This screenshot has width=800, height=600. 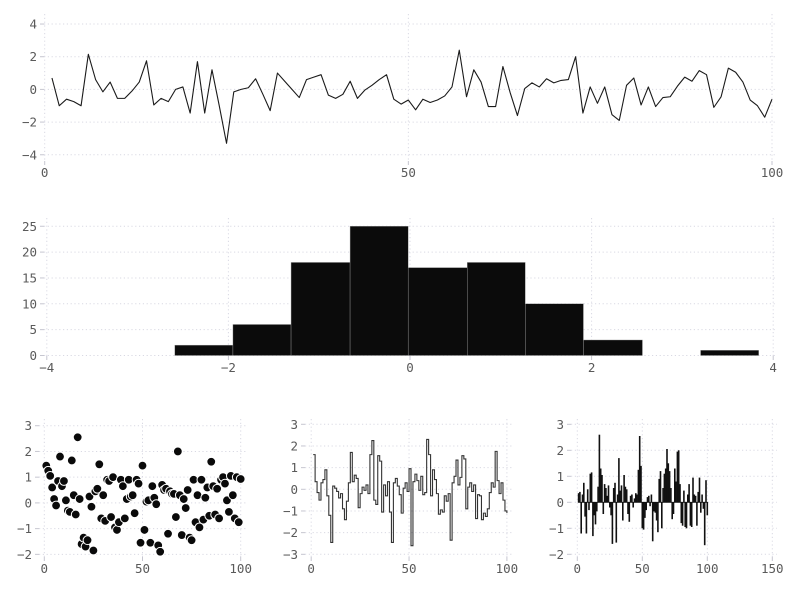 I want to click on y-tick-label: 1, so click(x=28, y=477).